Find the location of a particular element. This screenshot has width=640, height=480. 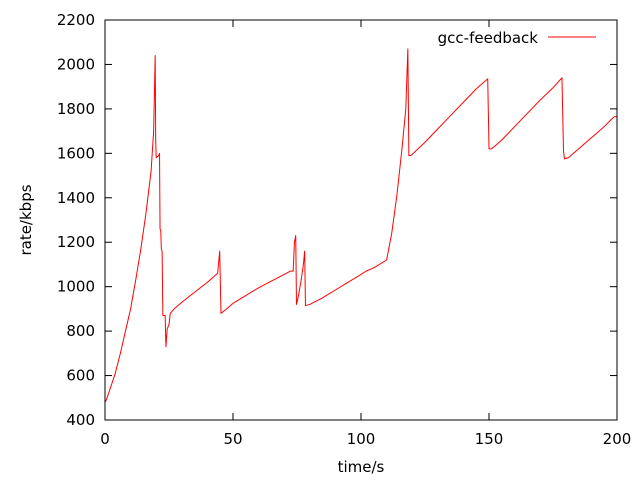

y-tick-label: 600 is located at coordinates (80, 376).